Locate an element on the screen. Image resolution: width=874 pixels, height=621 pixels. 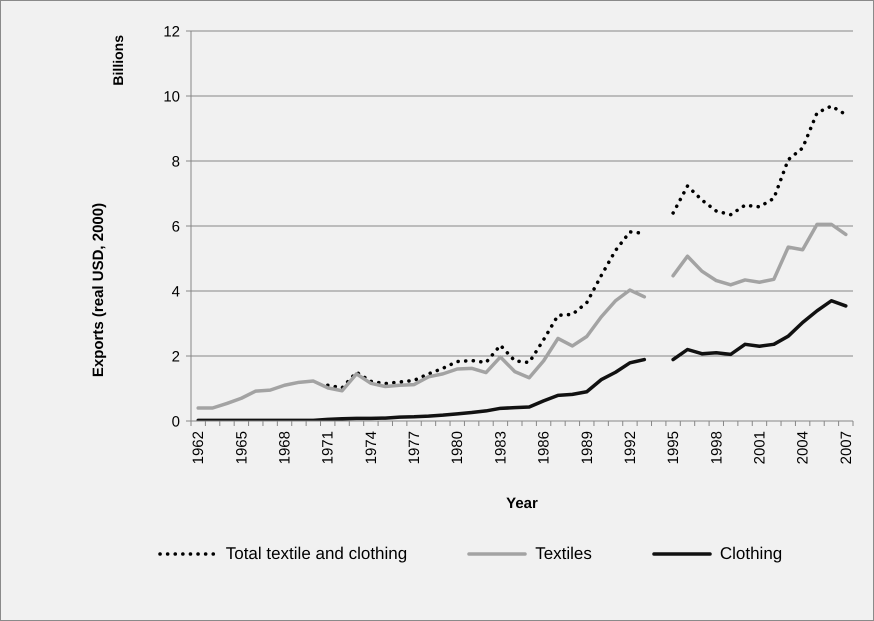
y-tick-label: 10 is located at coordinates (171, 97).